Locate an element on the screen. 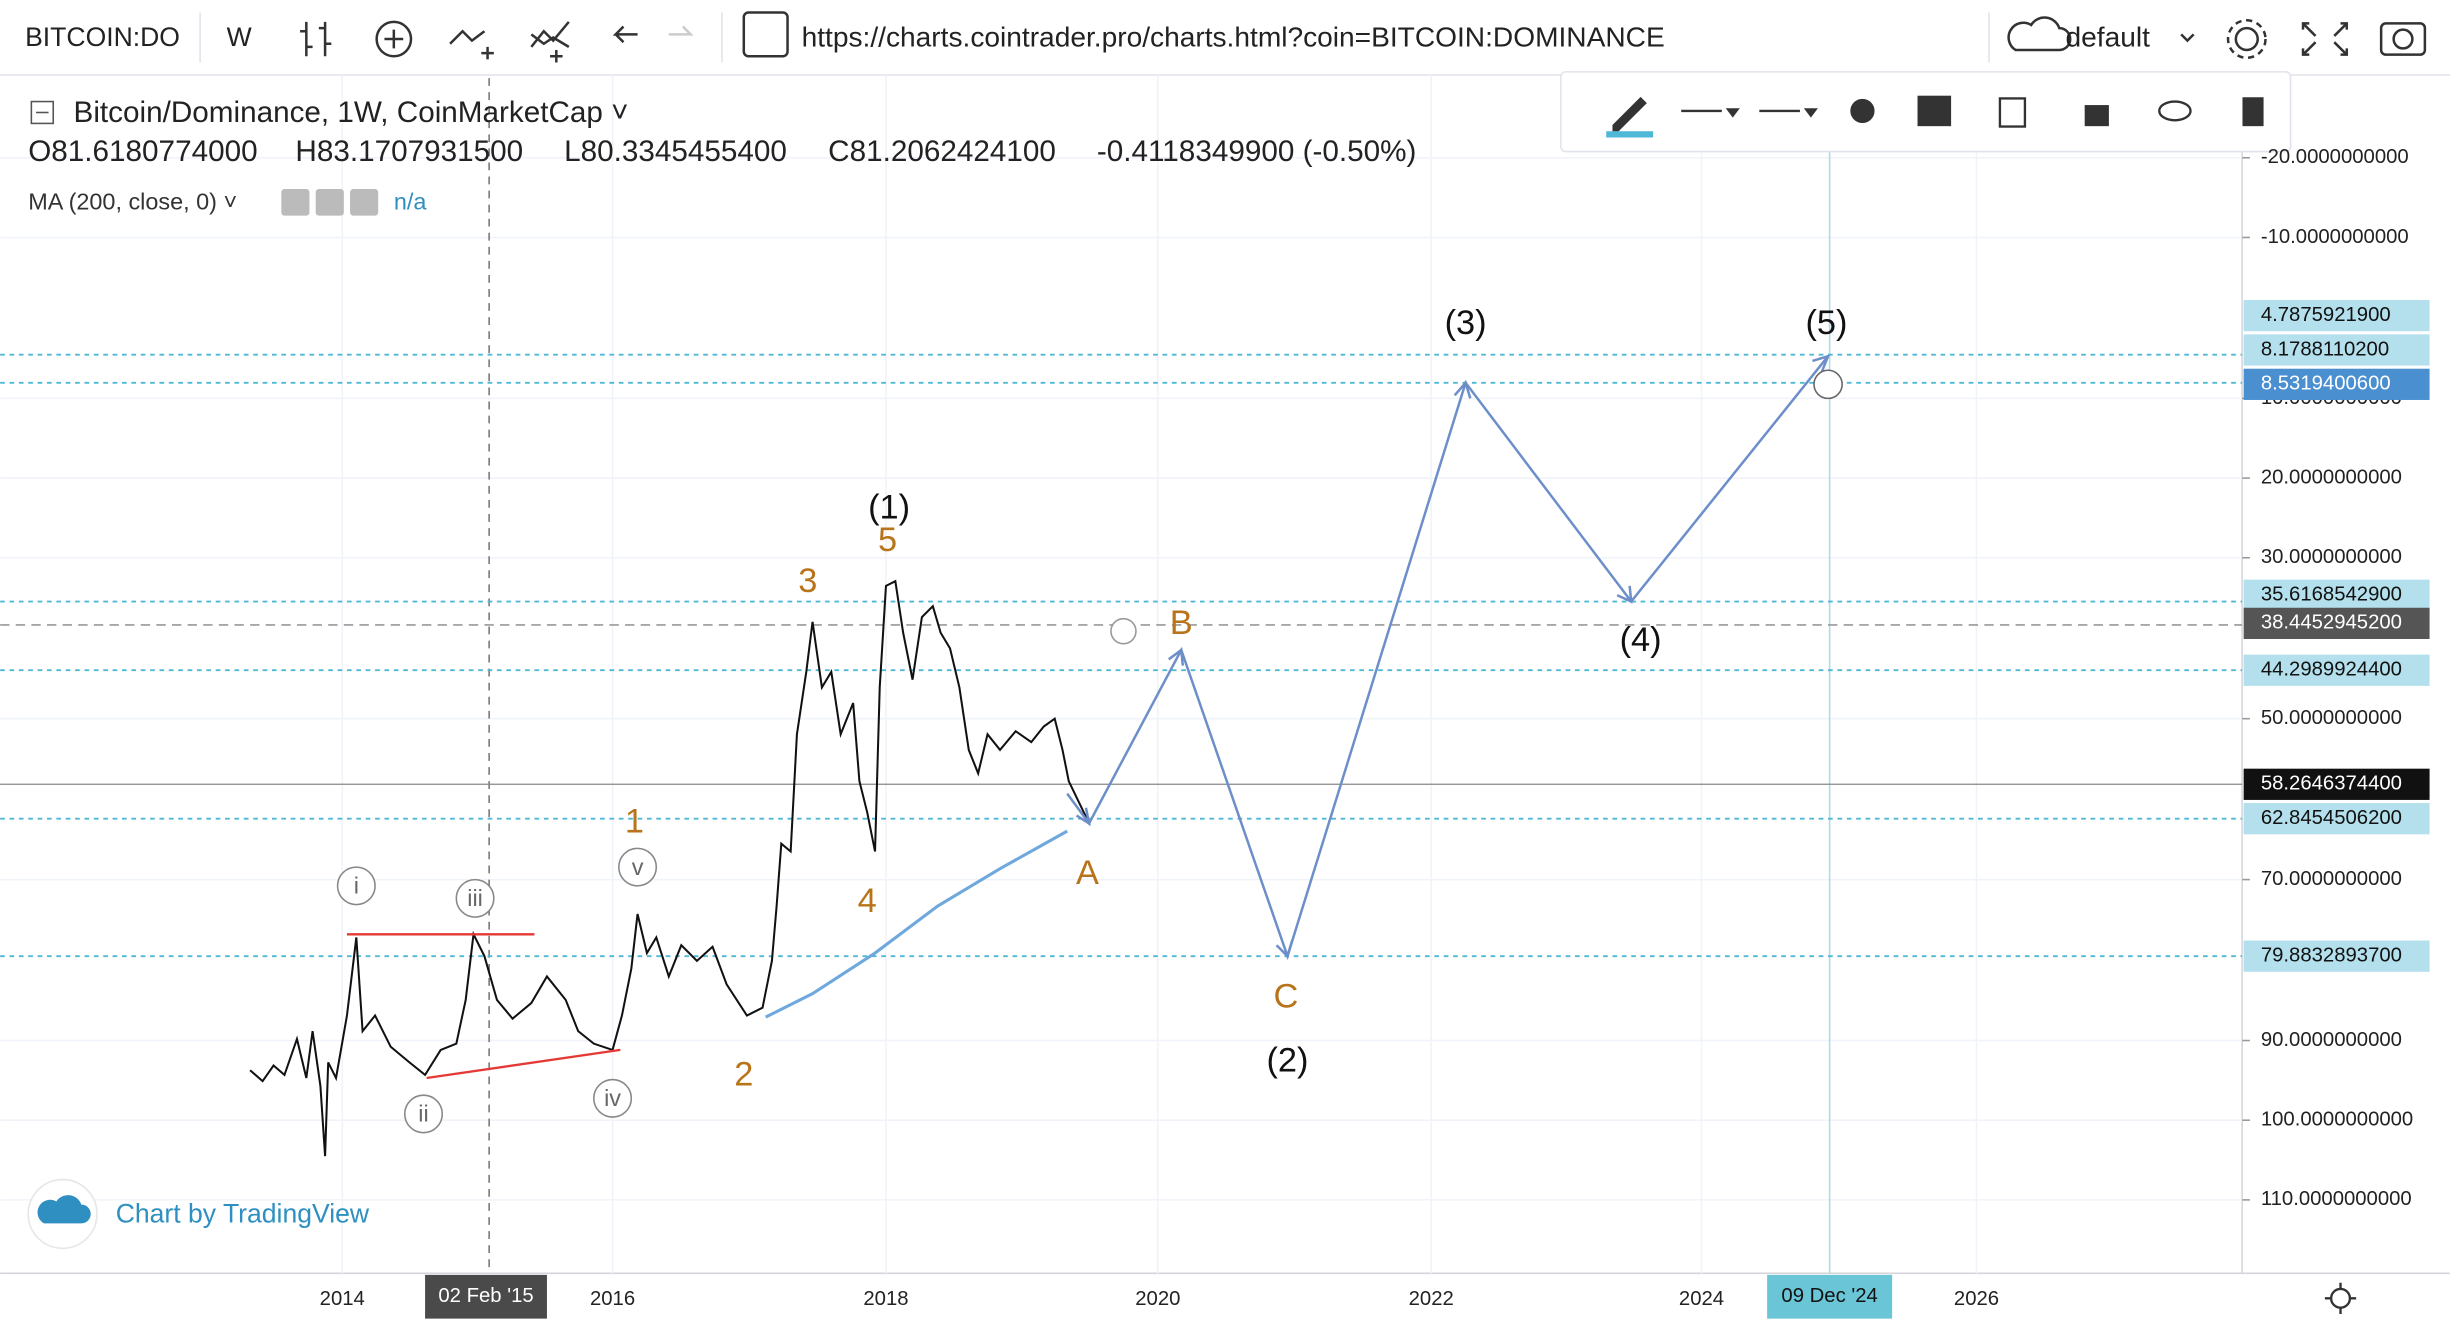 The image size is (2450, 1328). wave-label: (2) is located at coordinates (1287, 1060).